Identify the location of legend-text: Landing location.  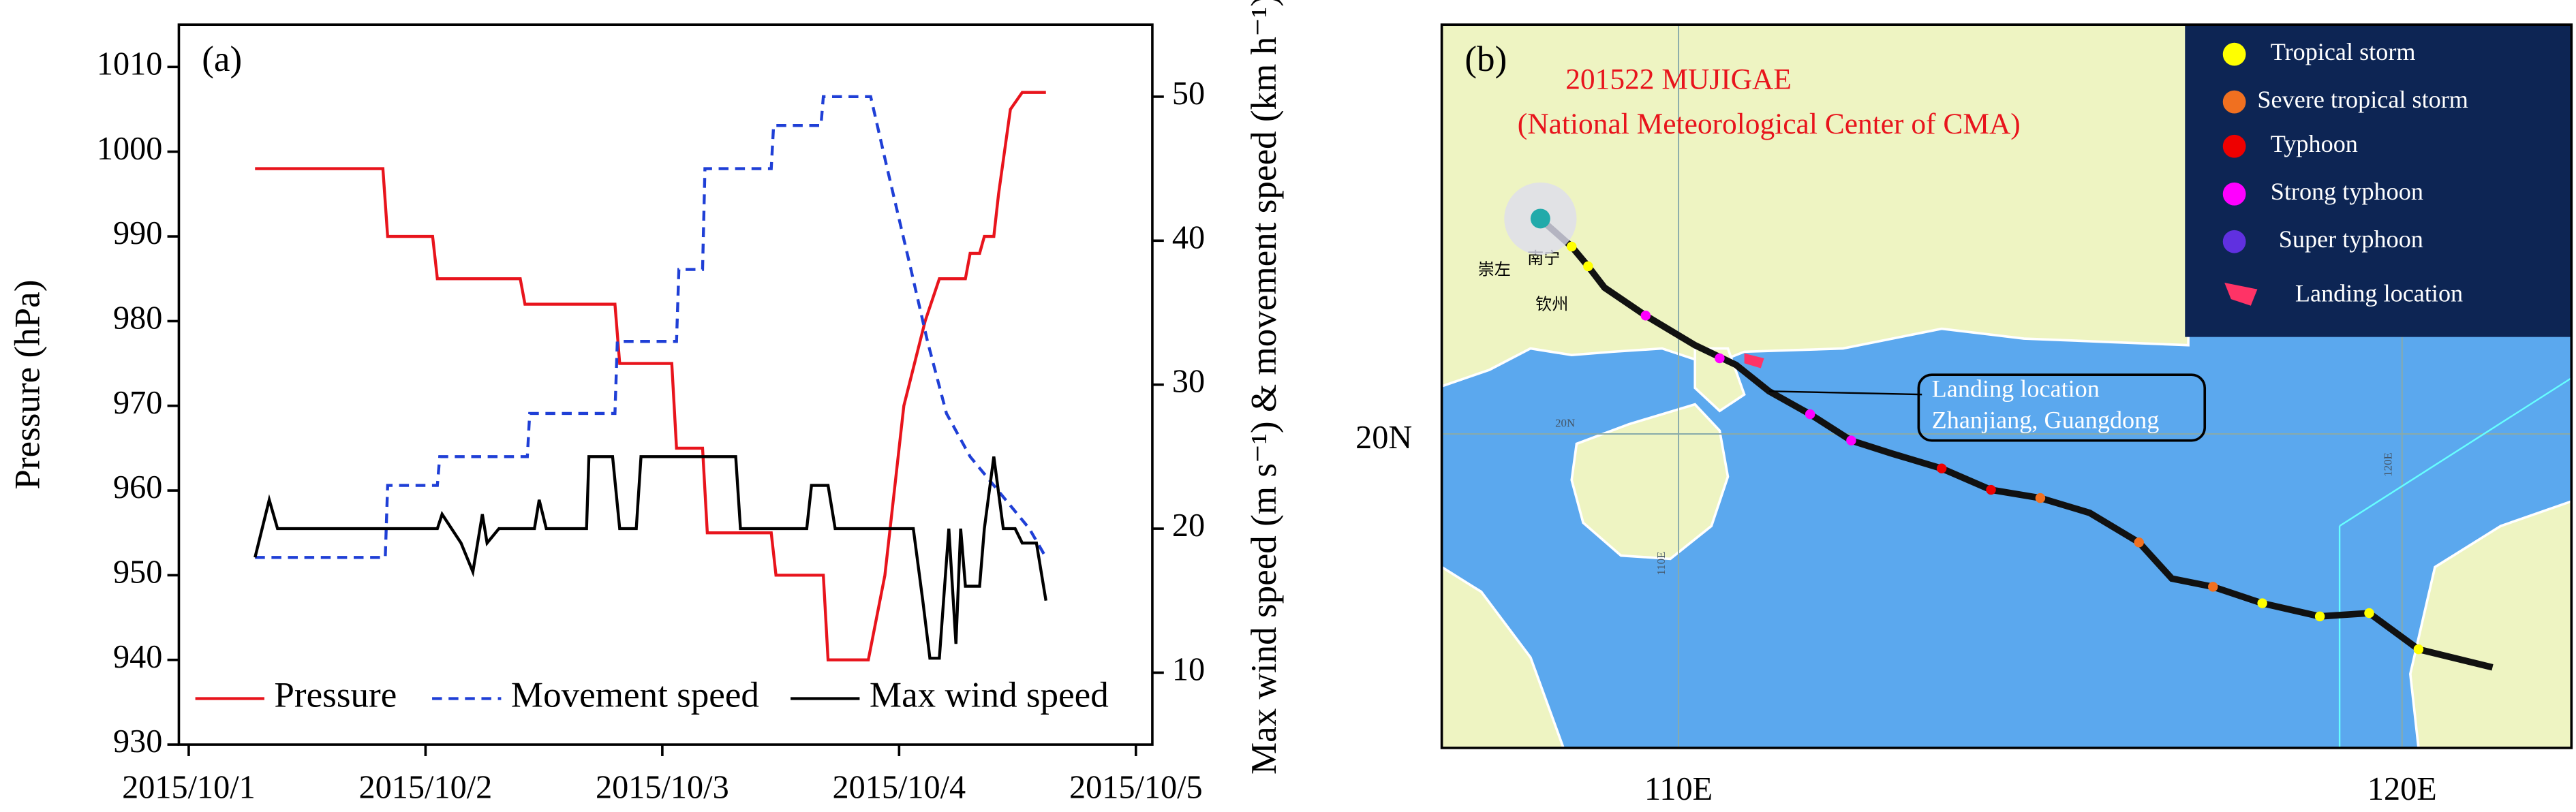
(2379, 293).